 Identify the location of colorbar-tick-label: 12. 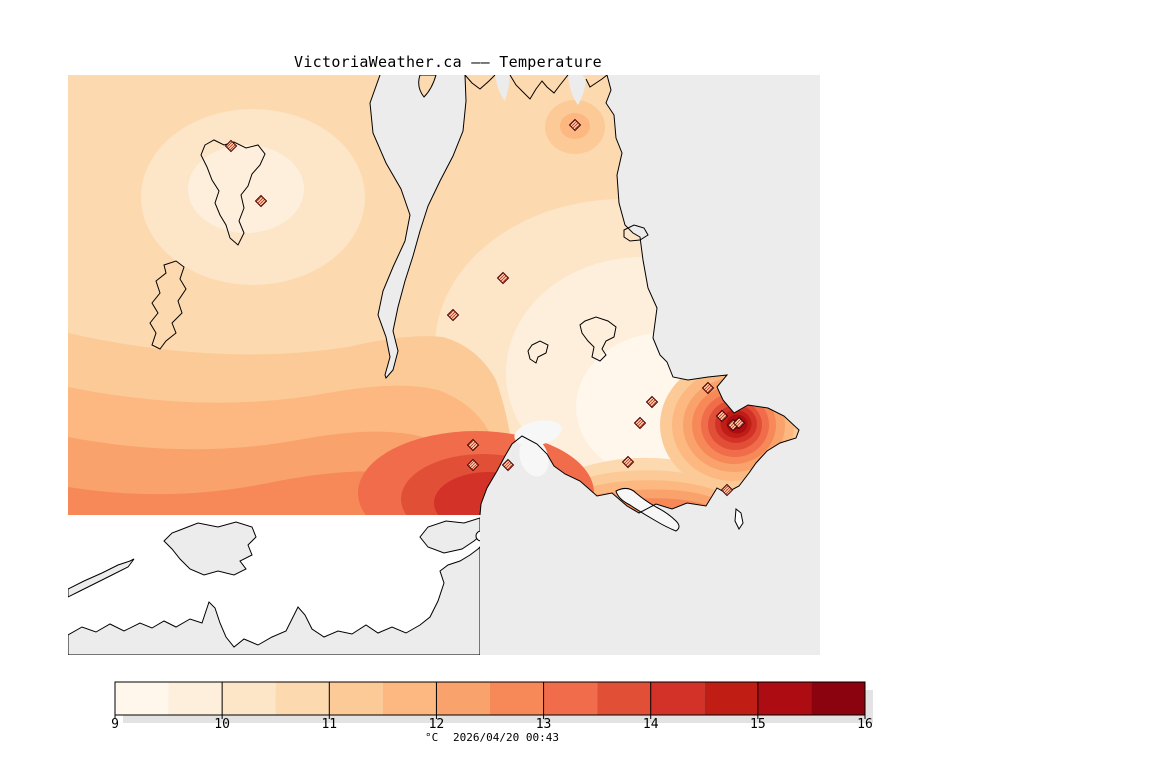
(437, 724).